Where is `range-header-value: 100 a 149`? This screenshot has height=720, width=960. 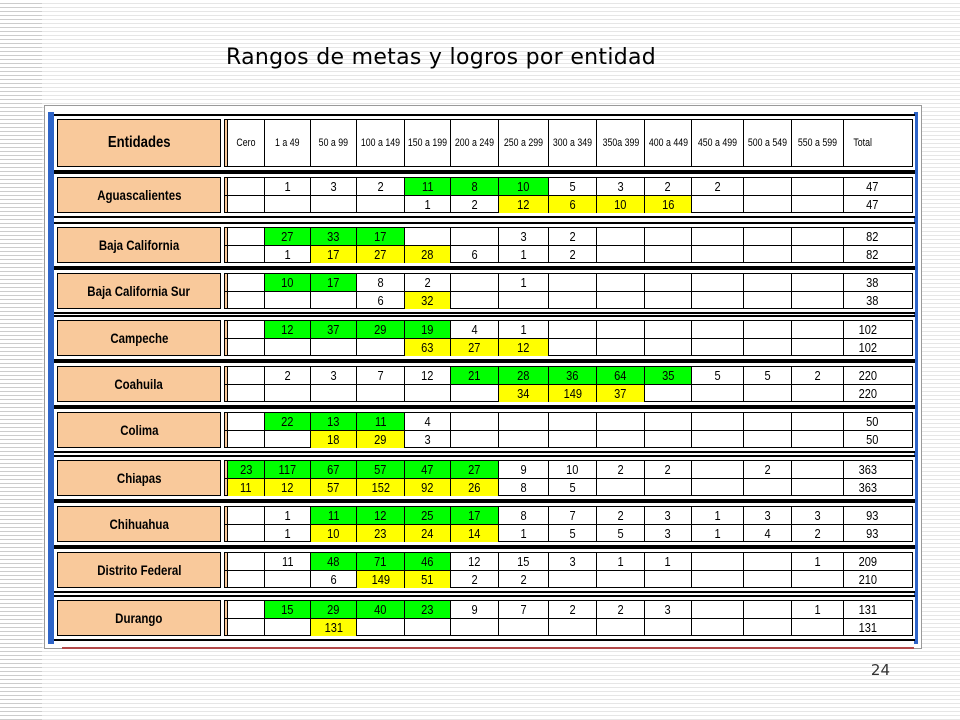
range-header-value: 100 a 149 is located at coordinates (380, 143).